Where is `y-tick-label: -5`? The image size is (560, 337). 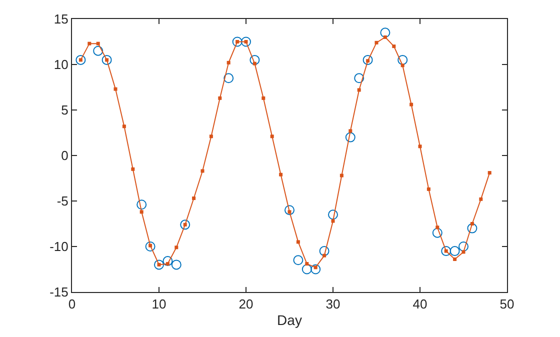
y-tick-label: -5 is located at coordinates (62, 201).